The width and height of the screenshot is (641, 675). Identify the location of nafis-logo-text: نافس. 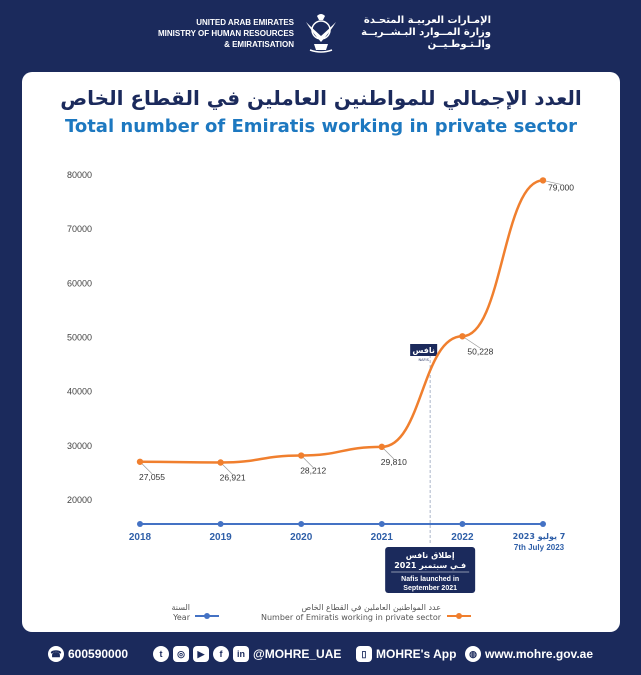
(423, 351).